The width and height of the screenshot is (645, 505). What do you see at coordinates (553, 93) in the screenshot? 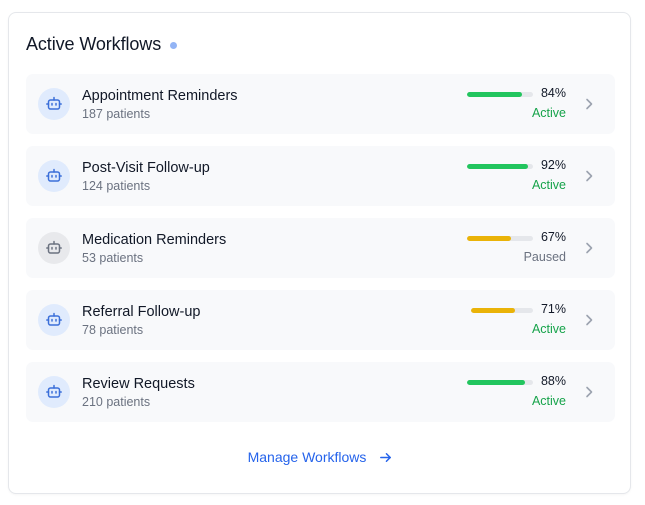
I see `workflow-percent: 84%` at bounding box center [553, 93].